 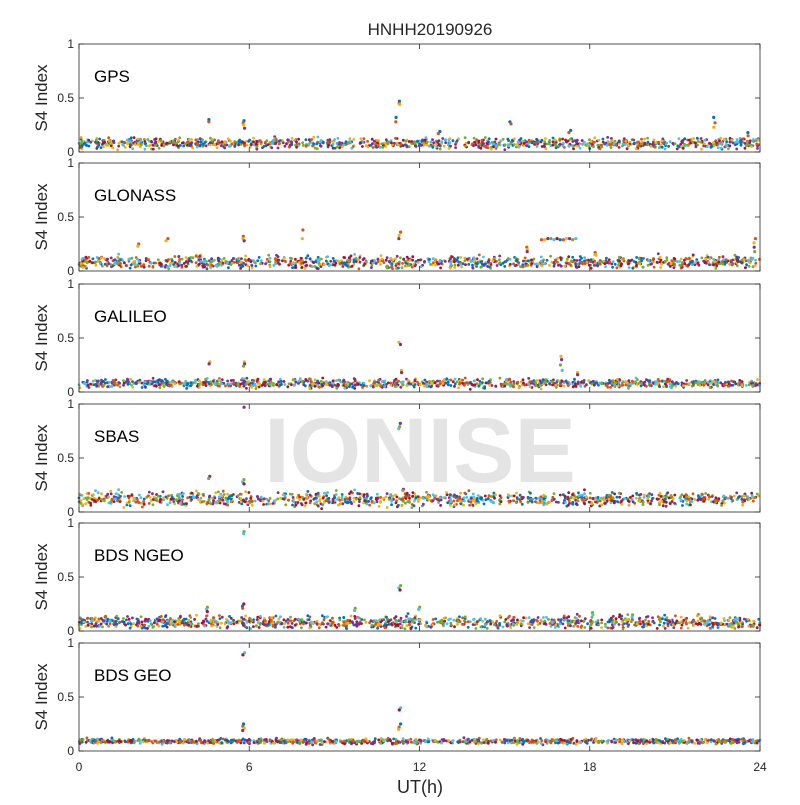 What do you see at coordinates (419, 98) in the screenshot?
I see `plot-area` at bounding box center [419, 98].